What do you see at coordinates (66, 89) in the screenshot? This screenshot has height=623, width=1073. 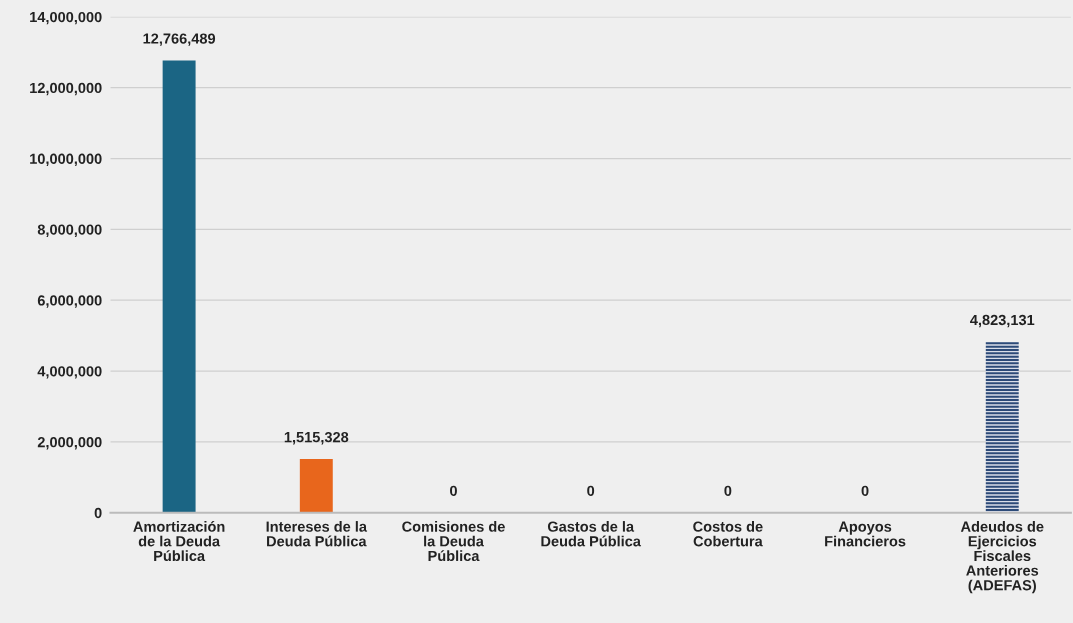 I see `y-tick-label: 12,000,000` at bounding box center [66, 89].